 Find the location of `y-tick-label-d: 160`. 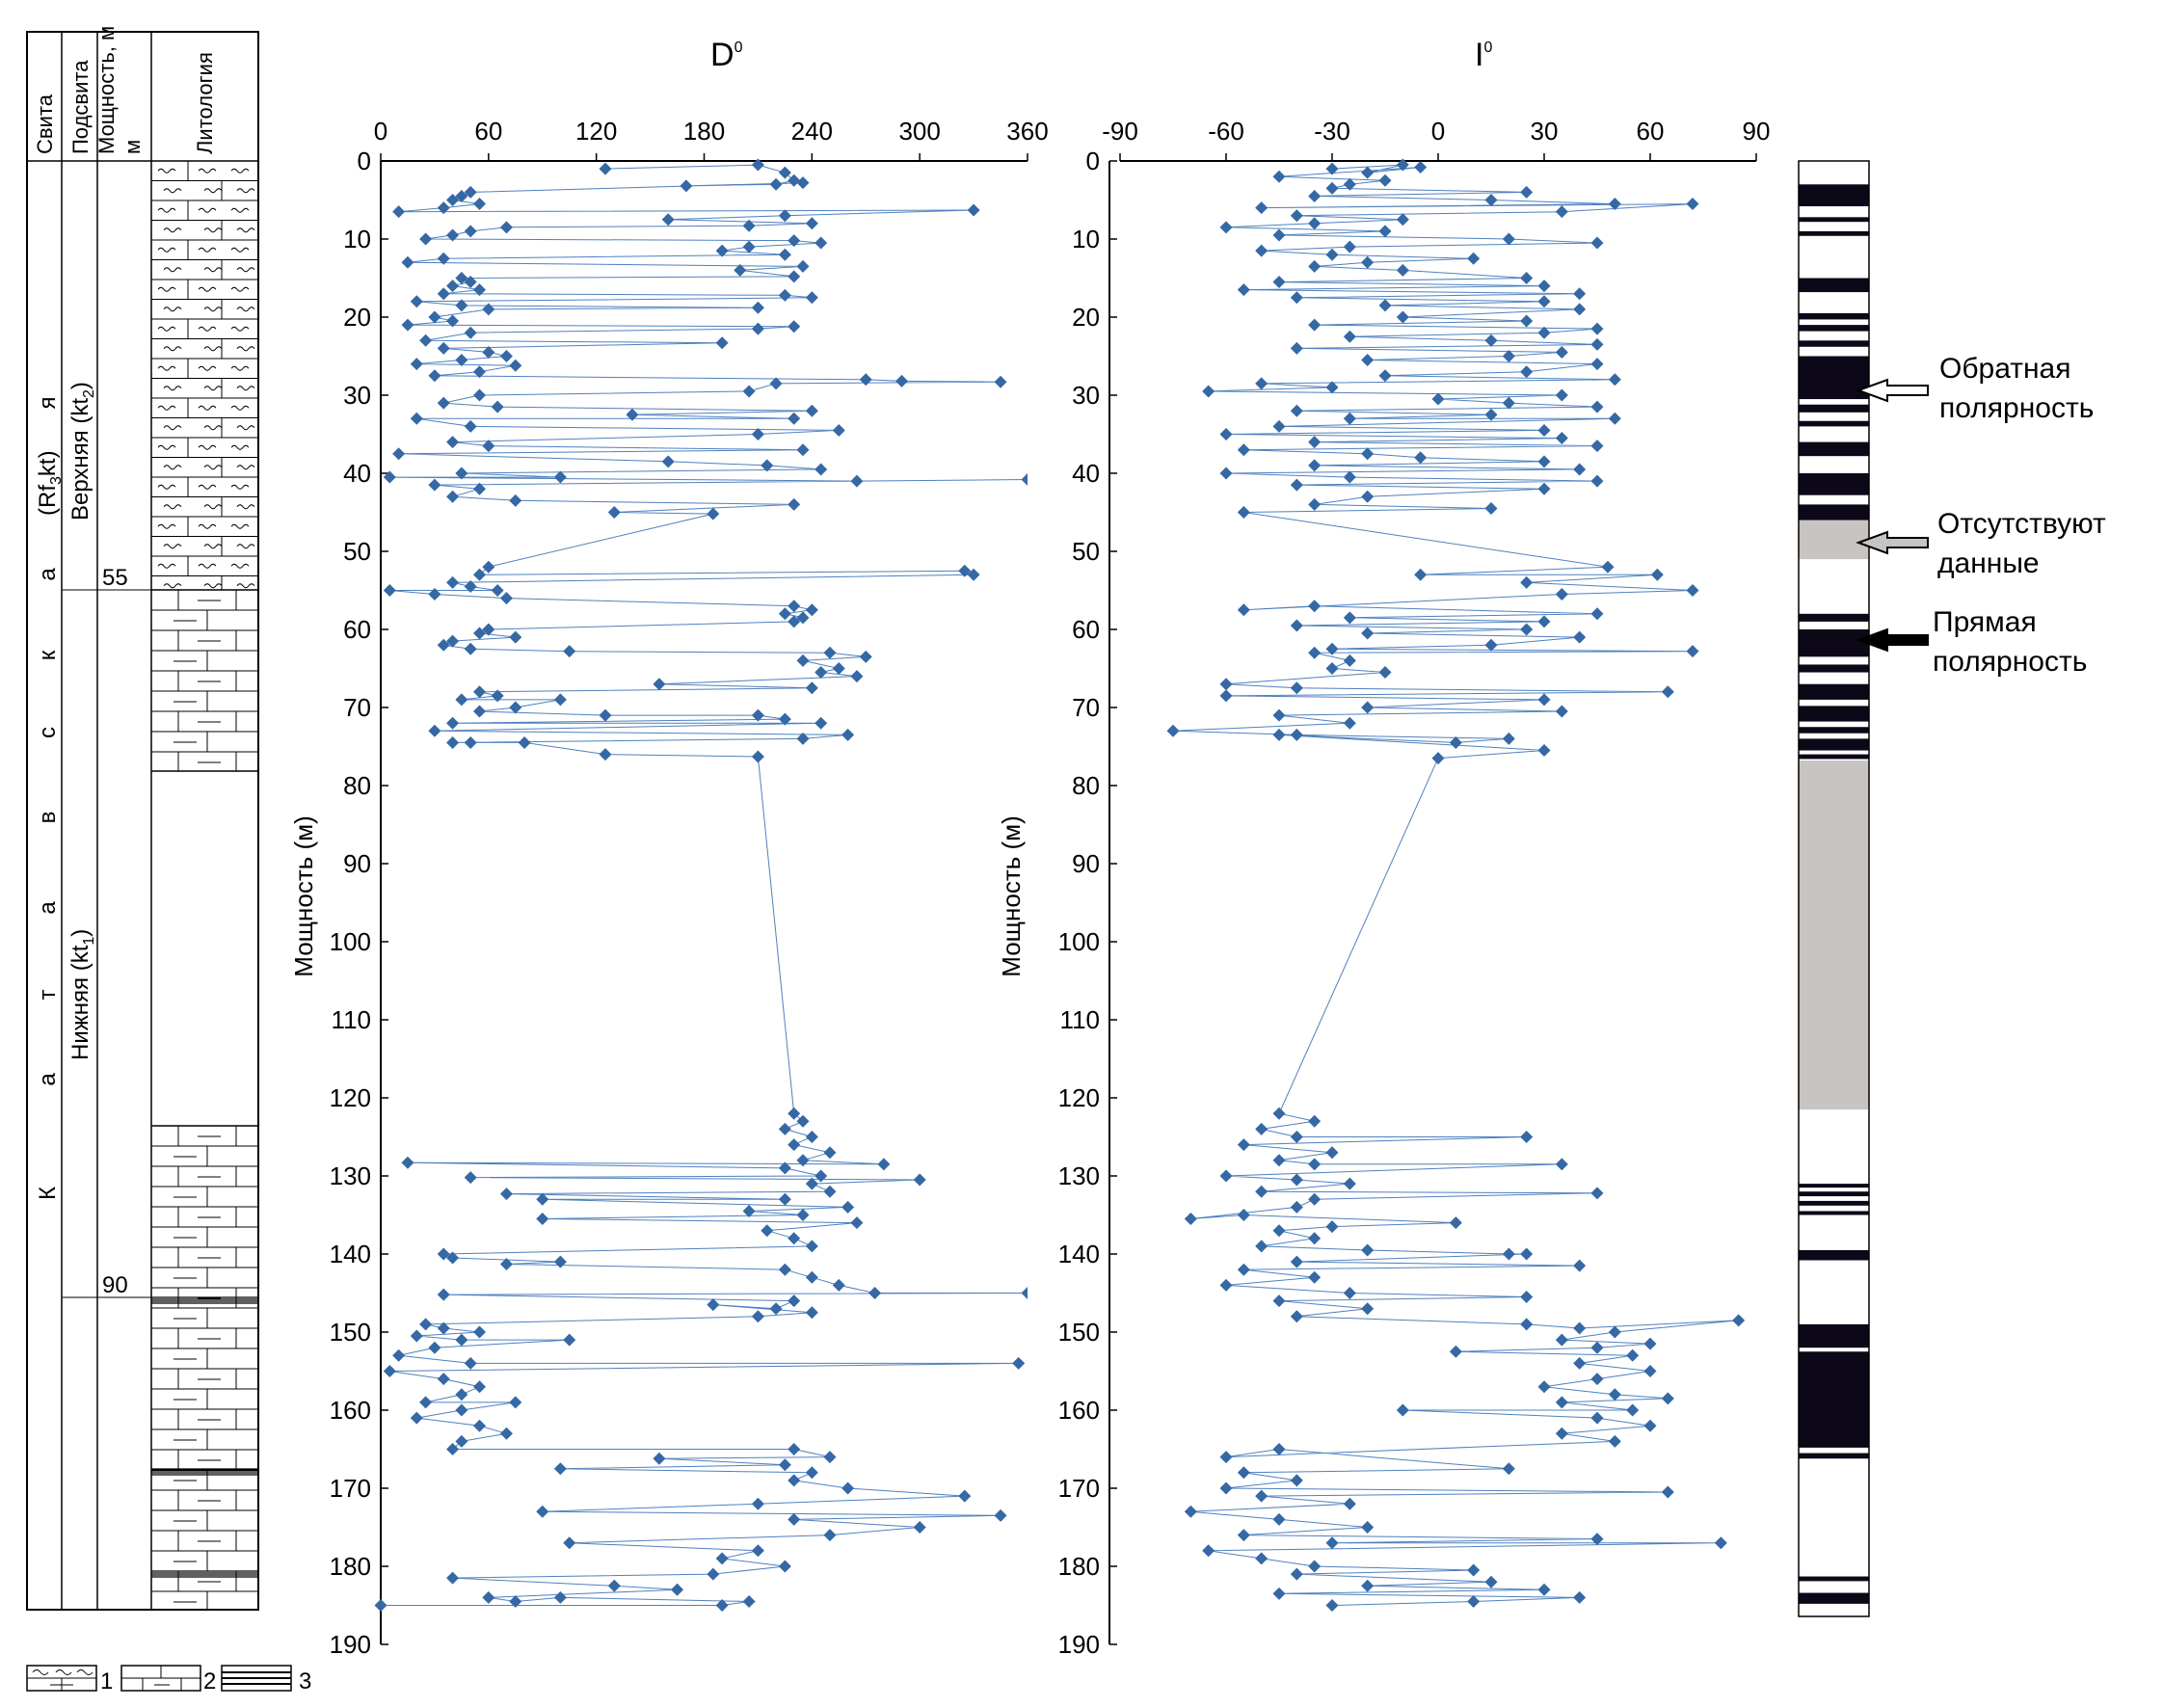

y-tick-label-d: 160 is located at coordinates (350, 1411).